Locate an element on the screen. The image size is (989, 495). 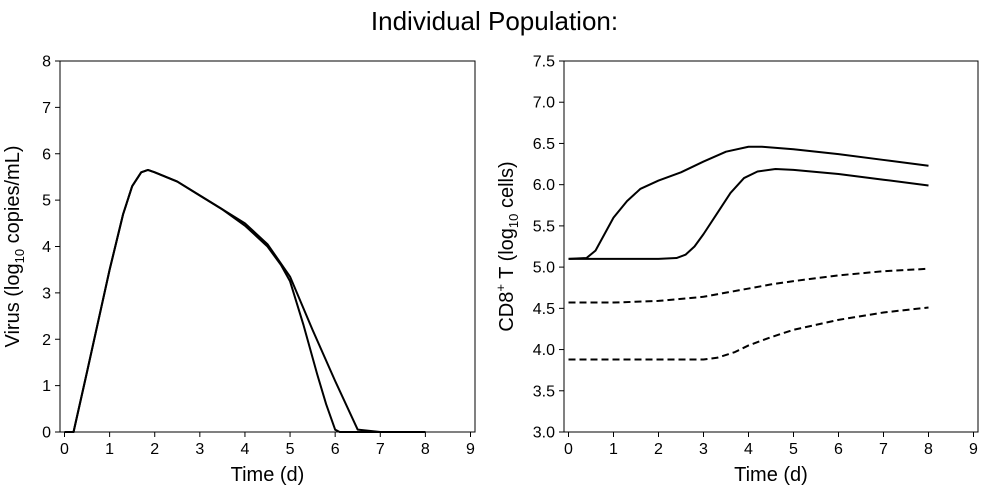
y-tick-label: 3 is located at coordinates (46, 293).